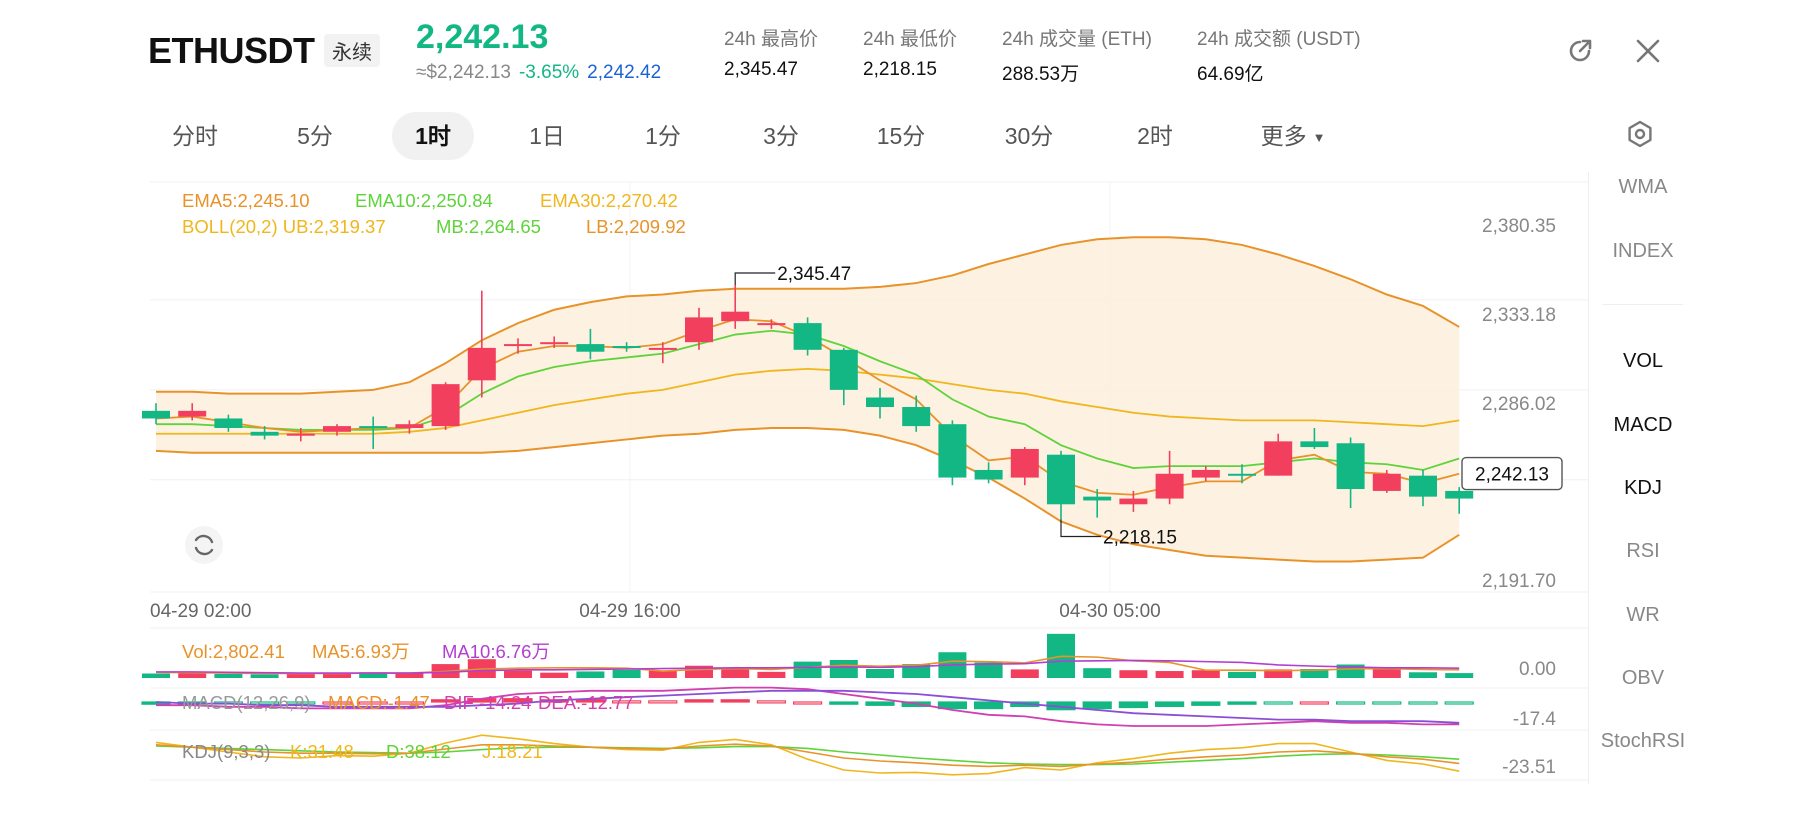 The height and width of the screenshot is (828, 1796). Describe the element at coordinates (1580, 51) in the screenshot. I see `external-link-icon` at that location.